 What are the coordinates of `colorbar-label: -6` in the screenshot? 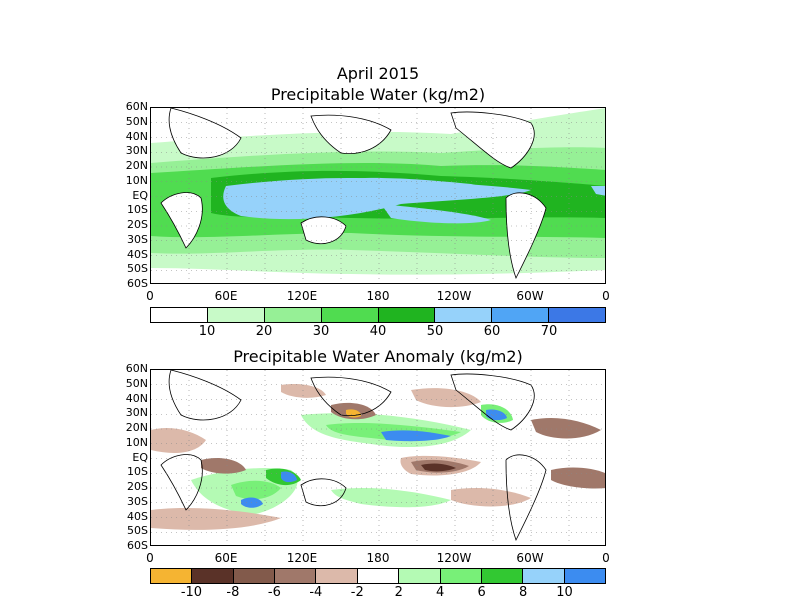 It's located at (274, 592).